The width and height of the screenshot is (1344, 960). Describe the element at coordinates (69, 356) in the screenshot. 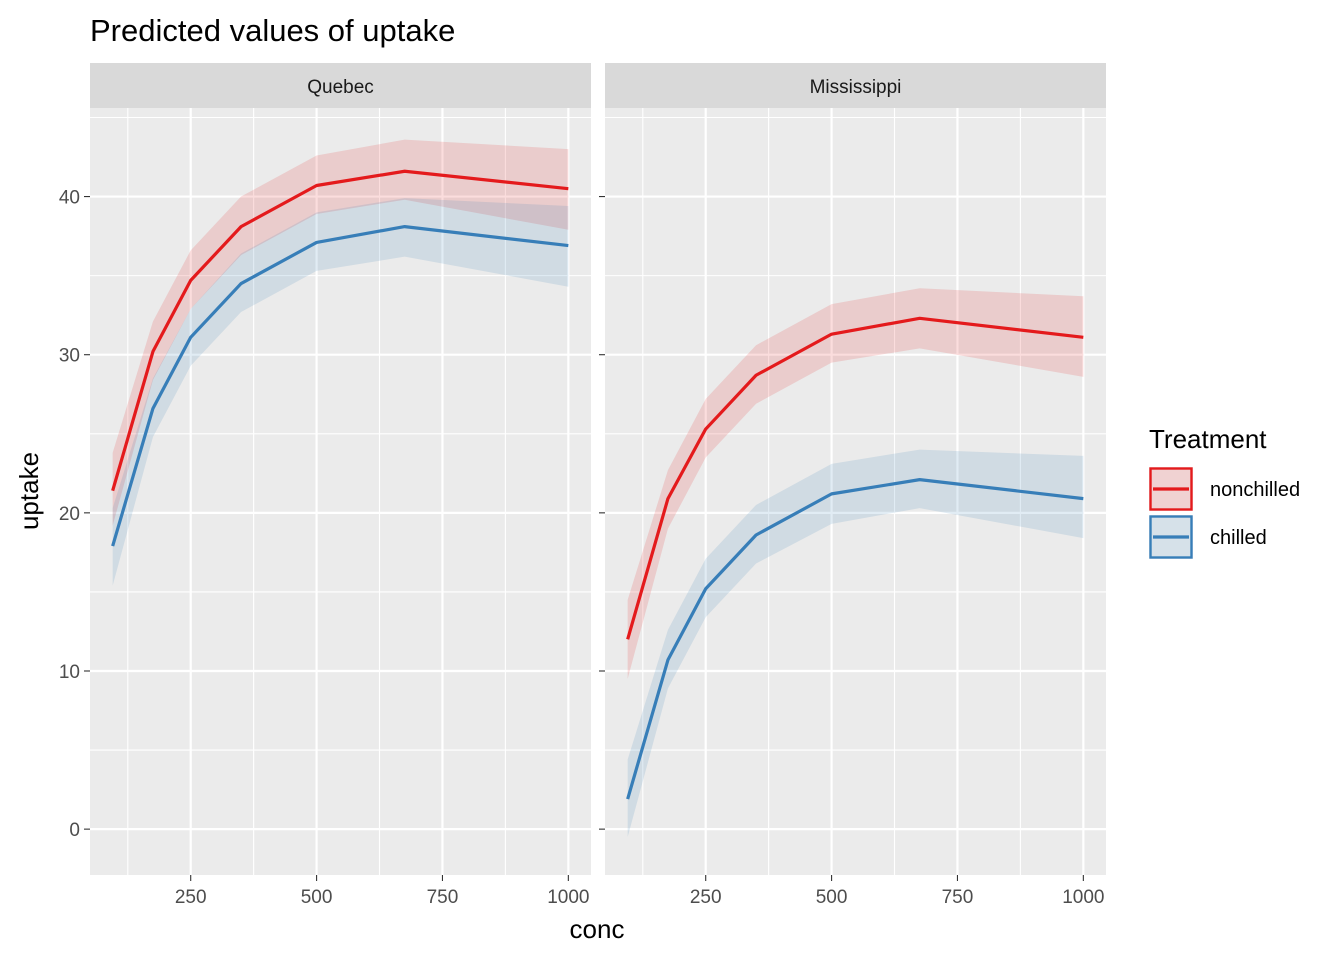

I see `y-tick-label: 30` at that location.